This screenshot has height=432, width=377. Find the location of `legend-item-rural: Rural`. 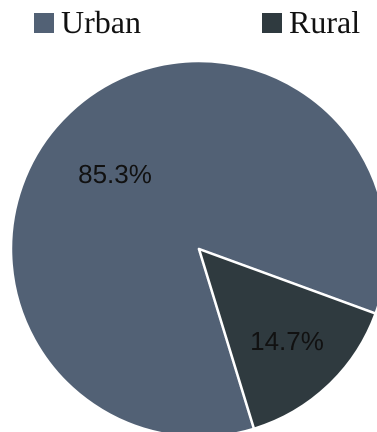

legend-item-rural: Rural is located at coordinates (311, 22).